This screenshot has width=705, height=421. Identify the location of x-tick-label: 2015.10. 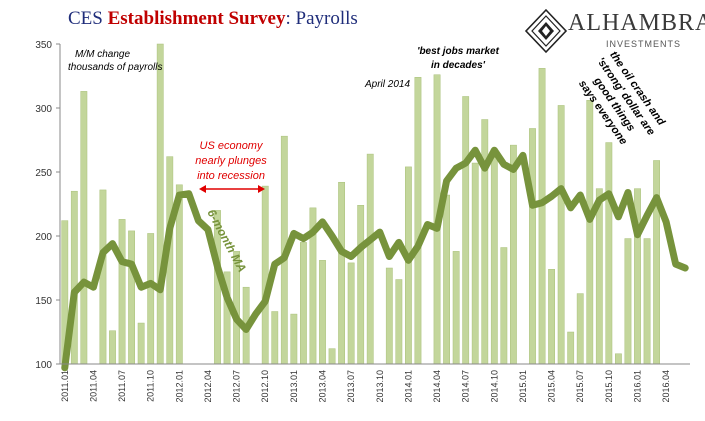
(609, 386).